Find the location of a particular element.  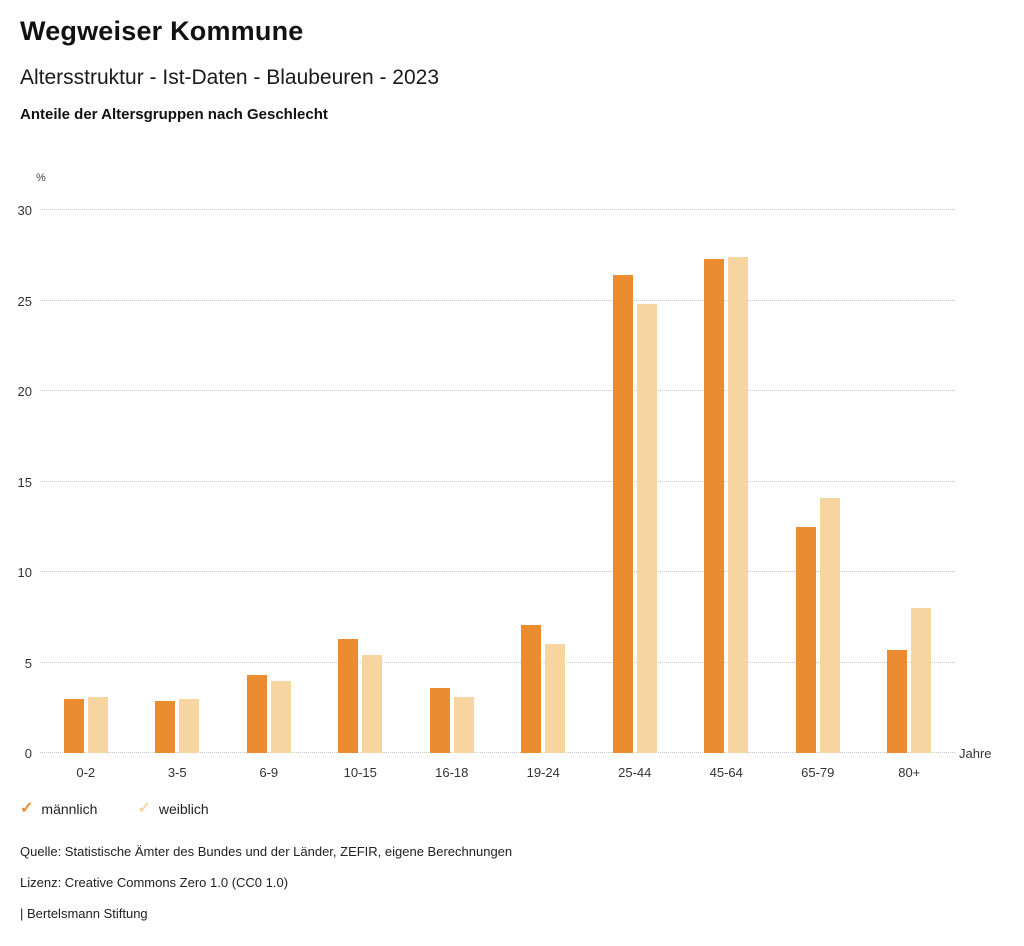

x-tick-label: 16-18 is located at coordinates (452, 772).